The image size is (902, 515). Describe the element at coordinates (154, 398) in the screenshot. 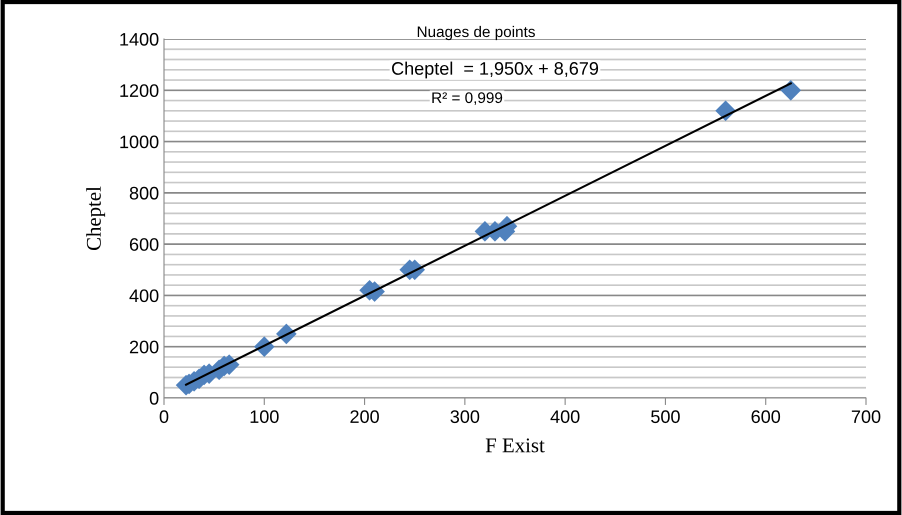

I see `y-tick-label: 0` at that location.